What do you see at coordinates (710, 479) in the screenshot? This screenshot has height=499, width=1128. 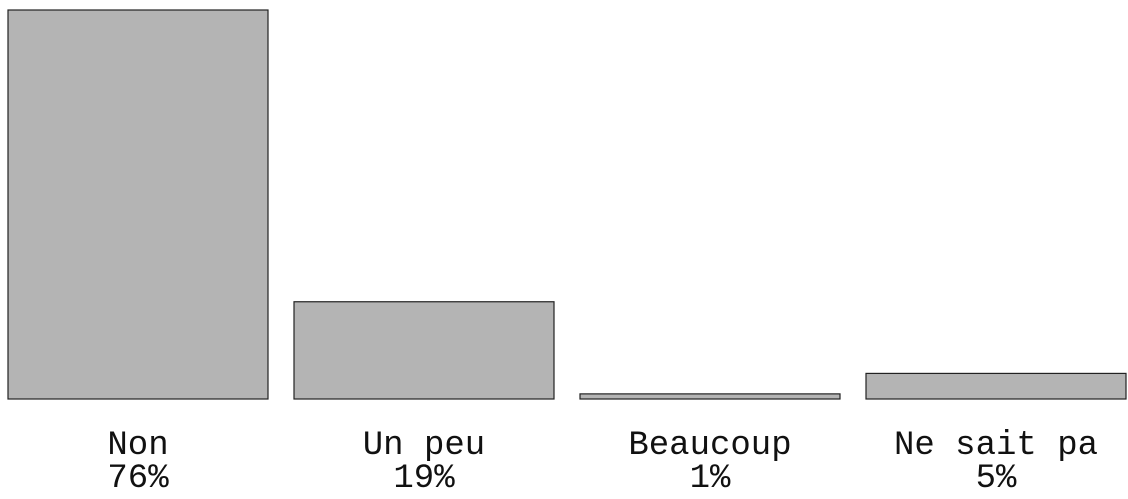 I see `value-label: 1%` at bounding box center [710, 479].